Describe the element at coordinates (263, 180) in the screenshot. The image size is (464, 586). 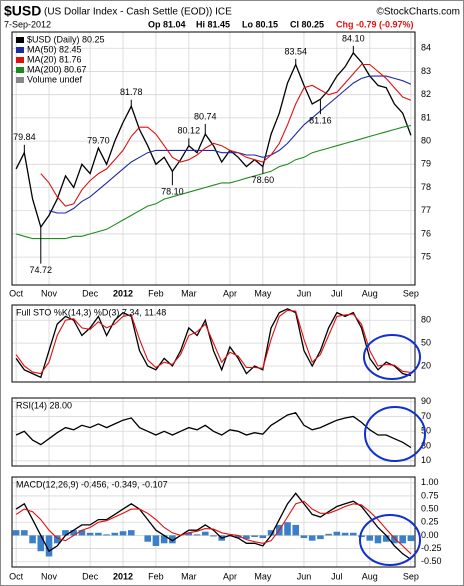
I see `annotation: 78.60` at that location.